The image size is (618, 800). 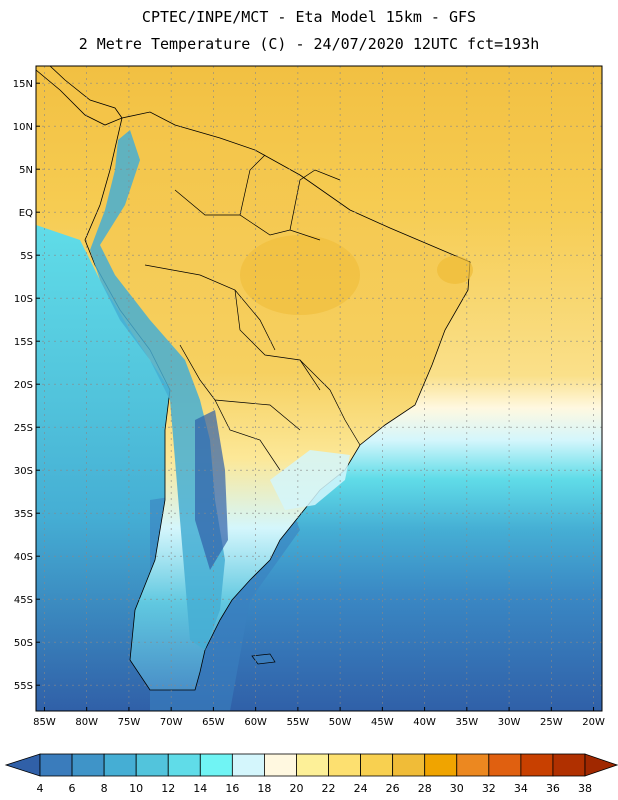 What do you see at coordinates (298, 722) in the screenshot?
I see `lon-tick-label: 55W` at bounding box center [298, 722].